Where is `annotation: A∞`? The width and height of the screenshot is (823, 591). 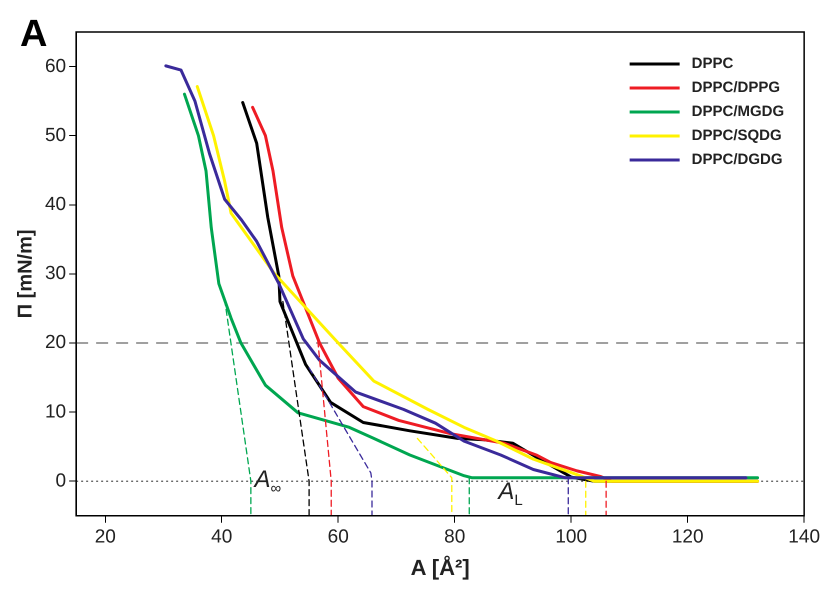 annotation: A∞ is located at coordinates (267, 481).